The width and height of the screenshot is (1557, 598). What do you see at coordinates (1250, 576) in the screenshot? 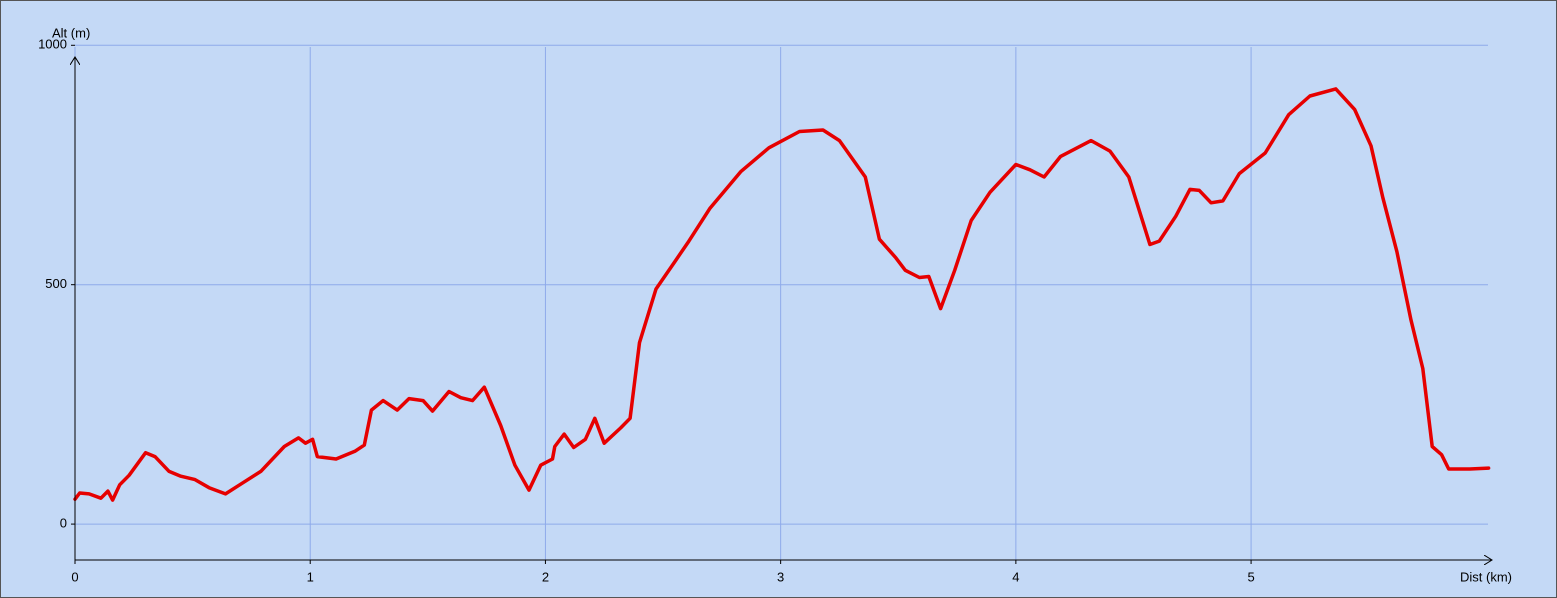
I see `x-tick-label: 5` at bounding box center [1250, 576].